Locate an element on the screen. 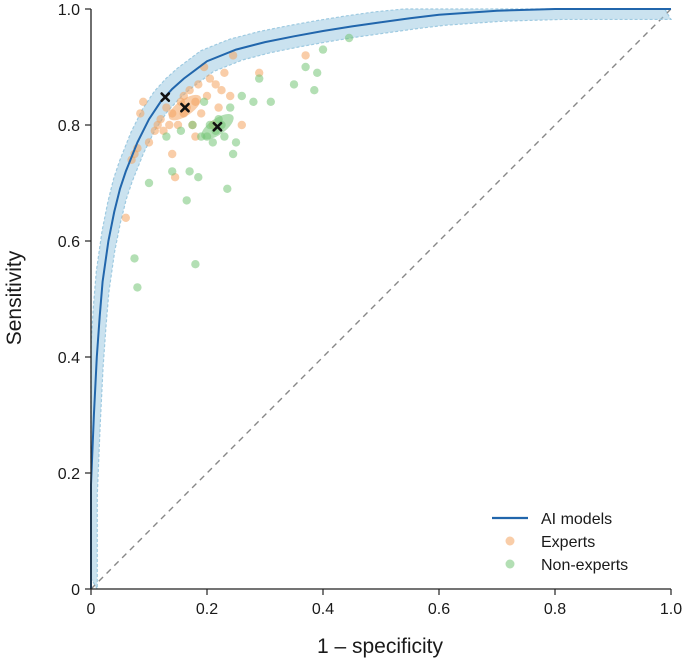  x-tick-label: 0 is located at coordinates (91, 609).